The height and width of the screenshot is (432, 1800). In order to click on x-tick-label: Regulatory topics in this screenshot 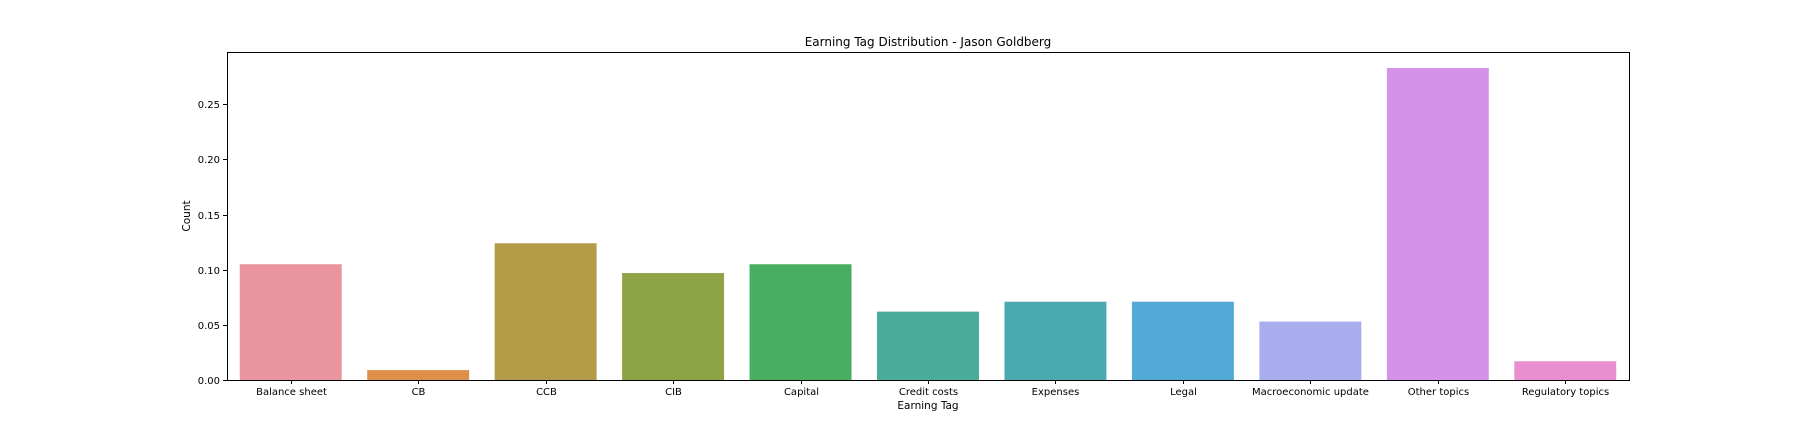, I will do `click(1565, 392)`.